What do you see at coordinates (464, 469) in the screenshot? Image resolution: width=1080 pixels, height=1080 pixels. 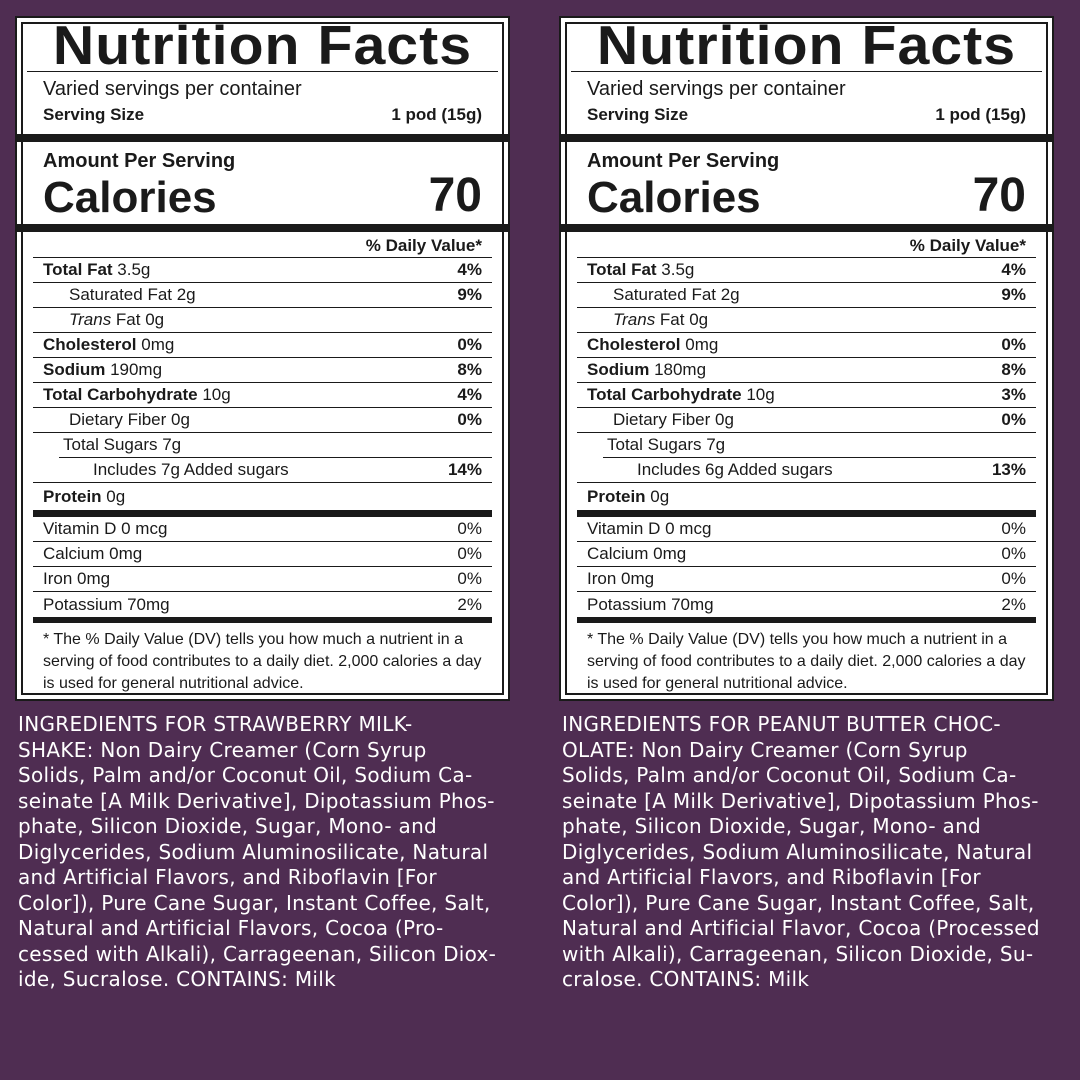 I see `nutrient-dv: 14%` at bounding box center [464, 469].